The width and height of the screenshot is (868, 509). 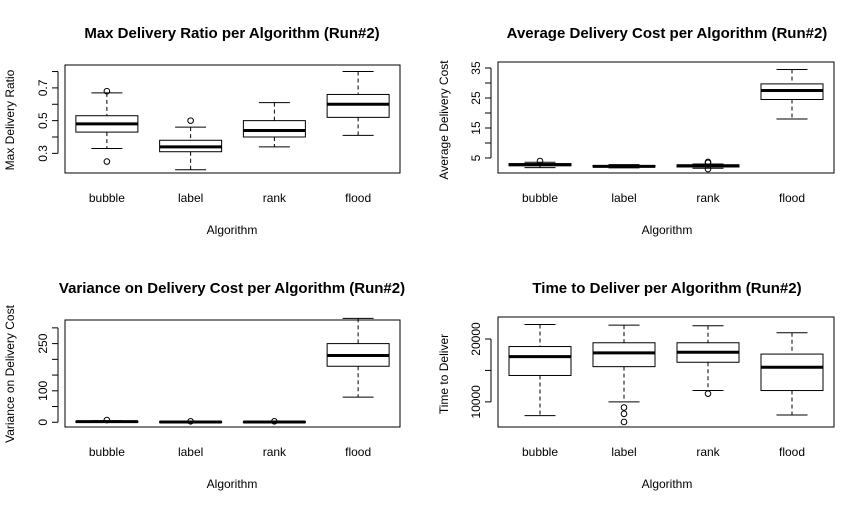 What do you see at coordinates (43, 343) in the screenshot?
I see `y-tick-label: 250` at bounding box center [43, 343].